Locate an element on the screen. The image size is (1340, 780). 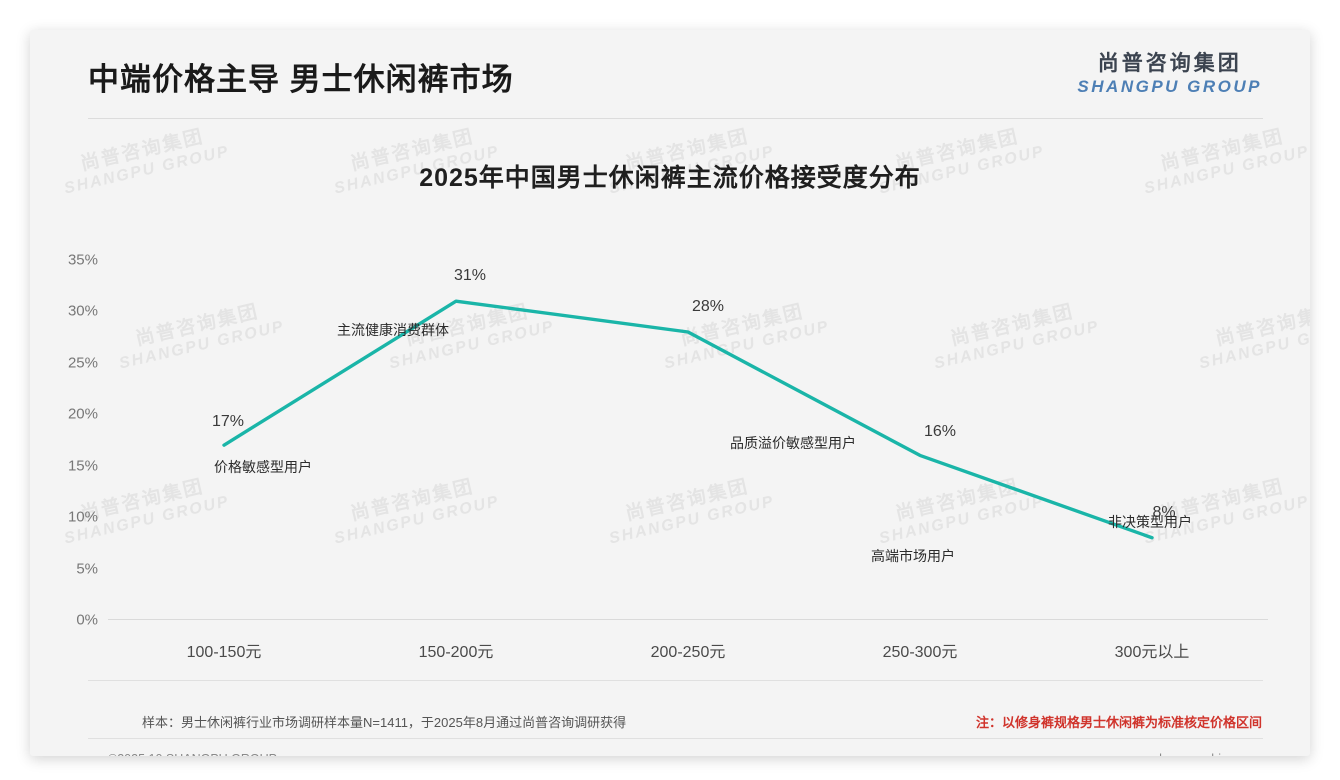
page-title: 中端价格主导 男士休闲裤市场 is located at coordinates (301, 79).